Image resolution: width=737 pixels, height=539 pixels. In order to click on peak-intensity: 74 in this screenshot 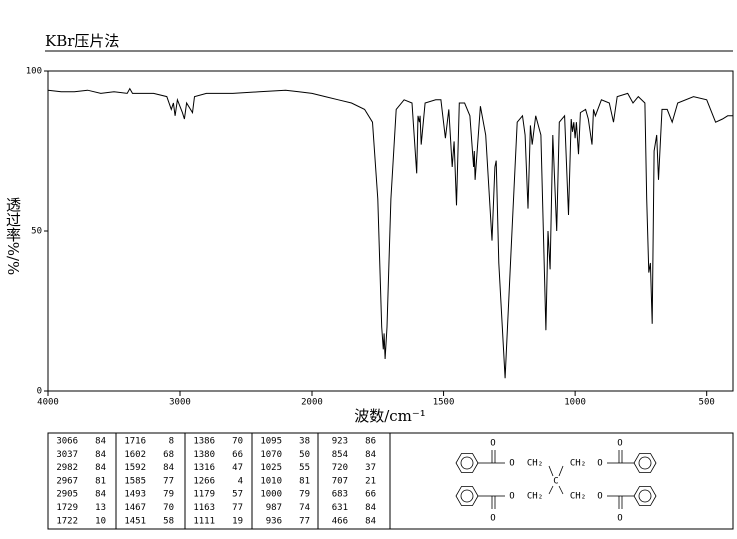, I will do `click(304, 508)`.